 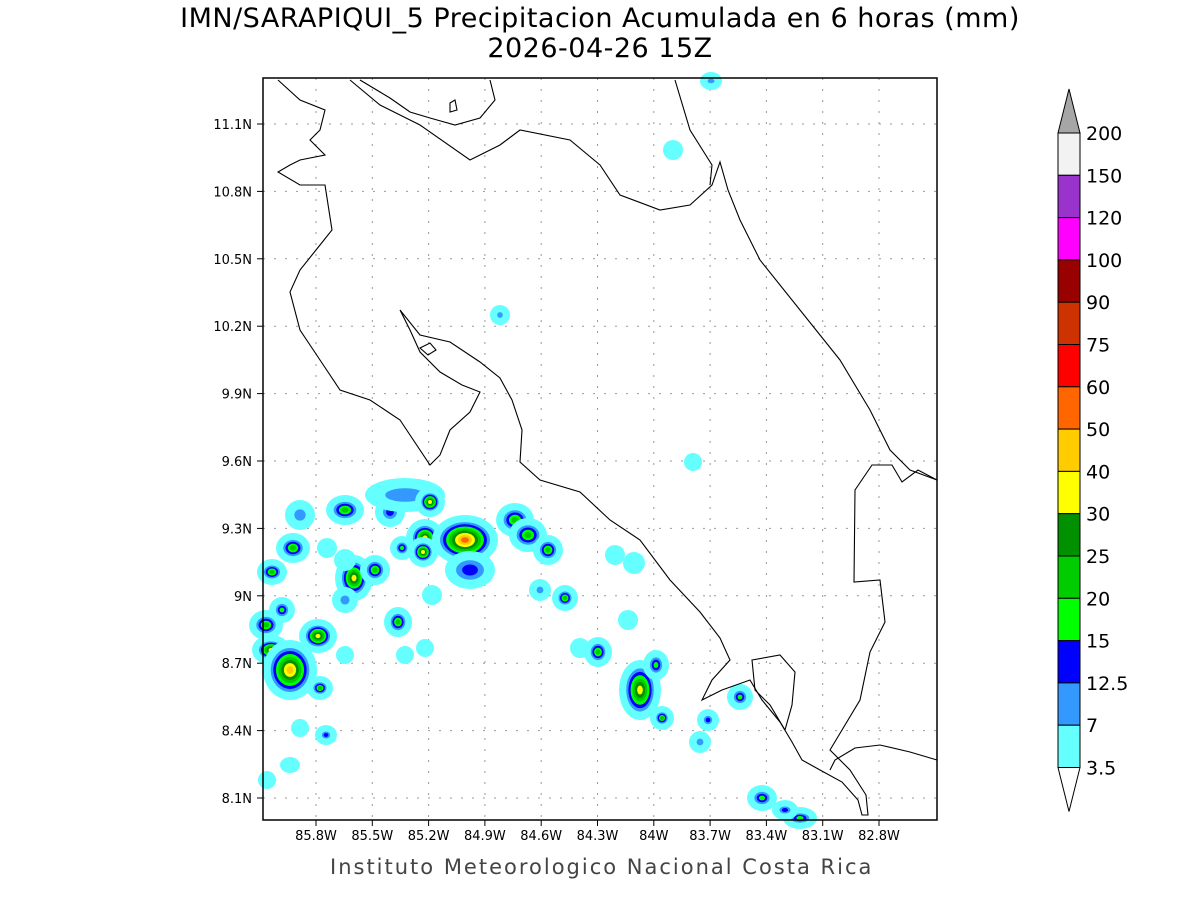 What do you see at coordinates (1069, 111) in the screenshot?
I see `legend-over-triangle` at bounding box center [1069, 111].